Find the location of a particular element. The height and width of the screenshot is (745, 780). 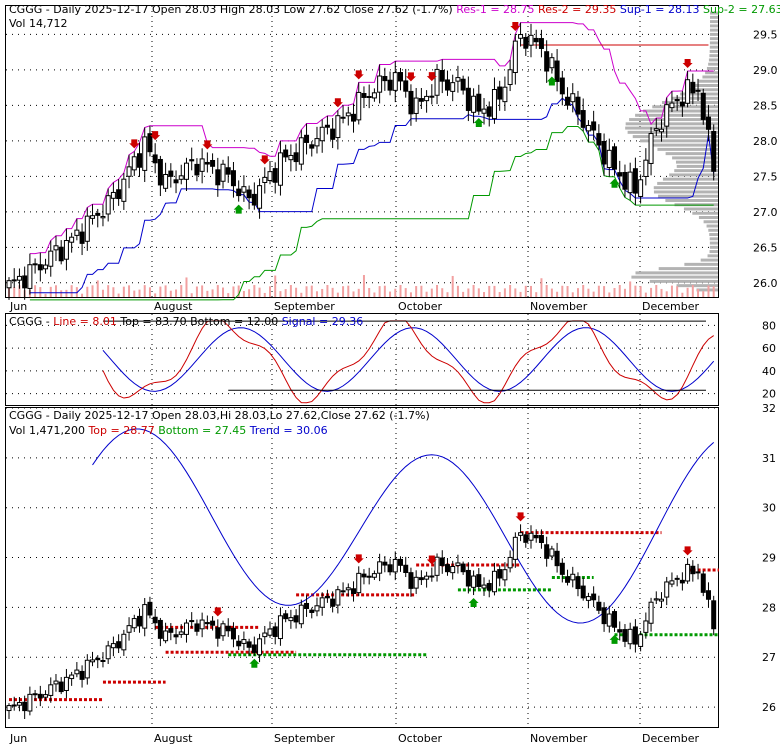

res1-label: Res-1 = 28.75 is located at coordinates (495, 9).